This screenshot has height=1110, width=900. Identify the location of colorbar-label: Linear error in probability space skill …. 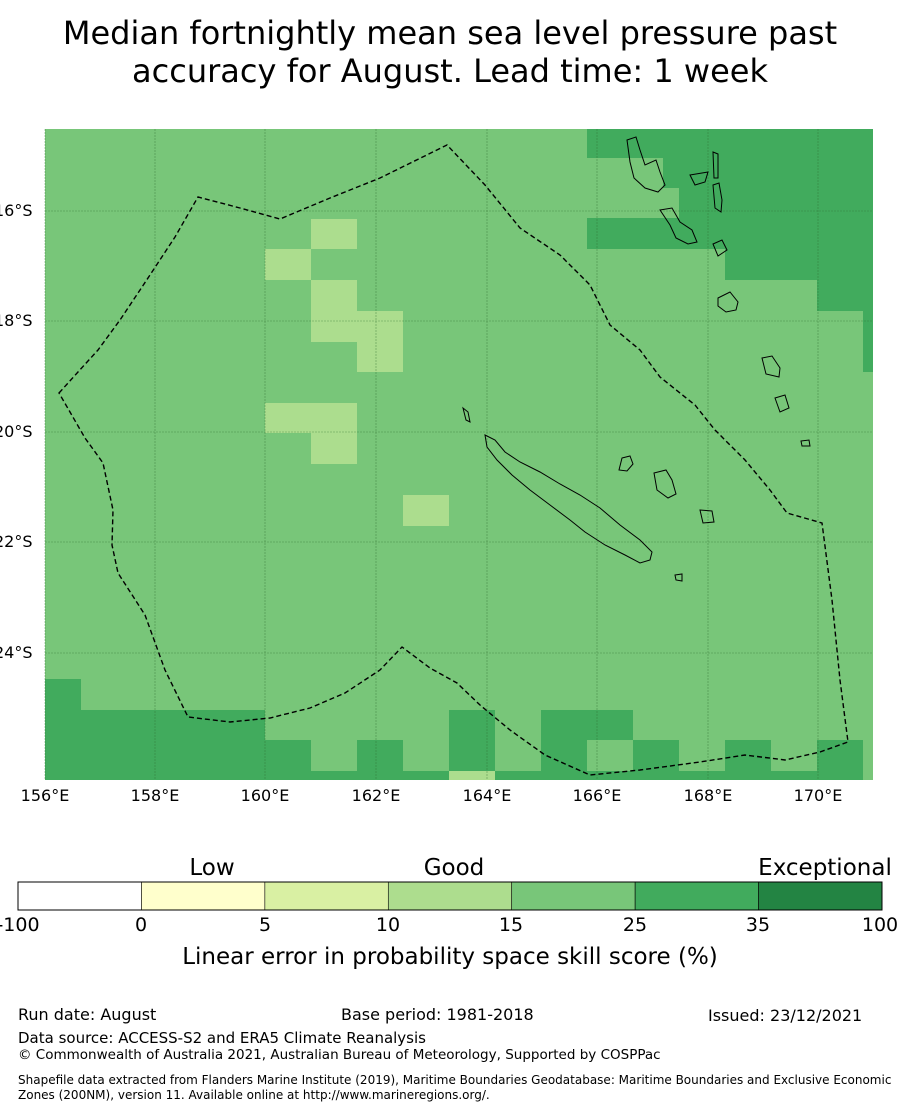
(450, 957).